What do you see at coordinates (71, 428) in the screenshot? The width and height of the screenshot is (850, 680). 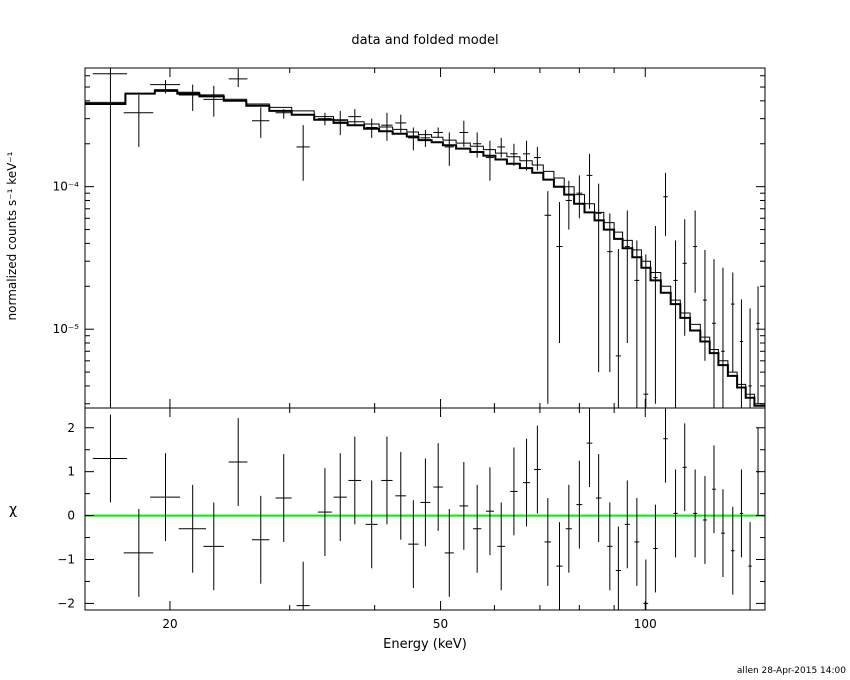 I see `y-tick-label: 2` at bounding box center [71, 428].